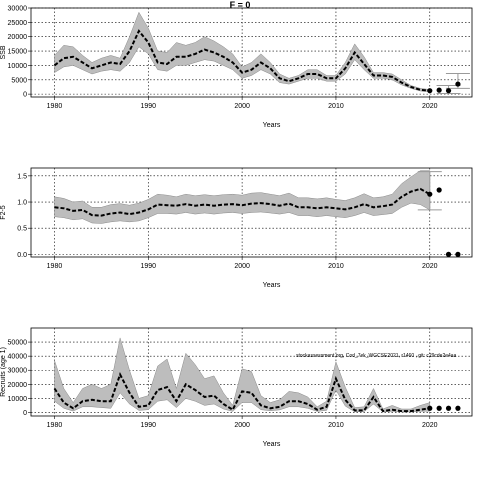  What do you see at coordinates (25, 95) in the screenshot?
I see `ssb-ytick-label-0: 0` at bounding box center [25, 95].